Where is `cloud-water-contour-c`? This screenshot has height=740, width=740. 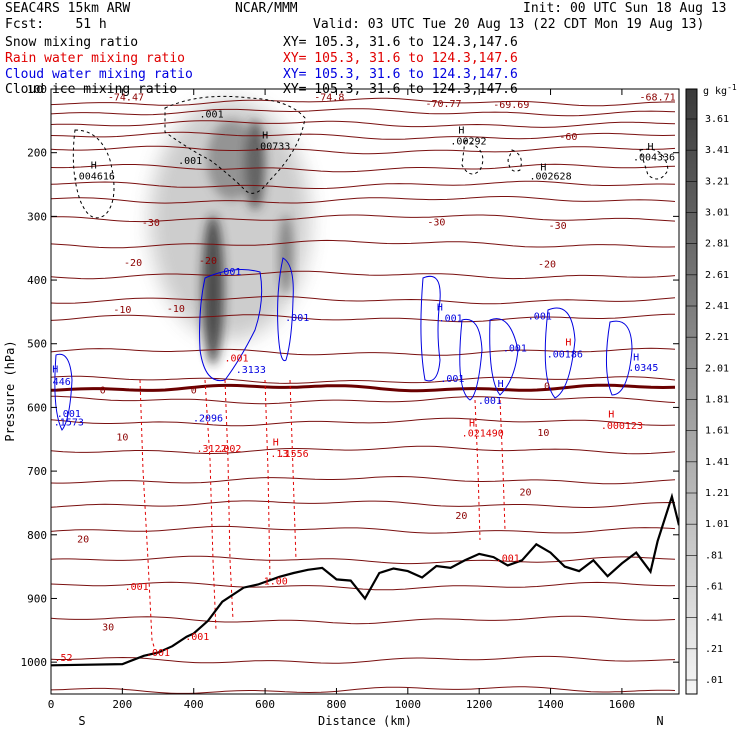
cloud-water-contour-c is located at coordinates (430, 328).